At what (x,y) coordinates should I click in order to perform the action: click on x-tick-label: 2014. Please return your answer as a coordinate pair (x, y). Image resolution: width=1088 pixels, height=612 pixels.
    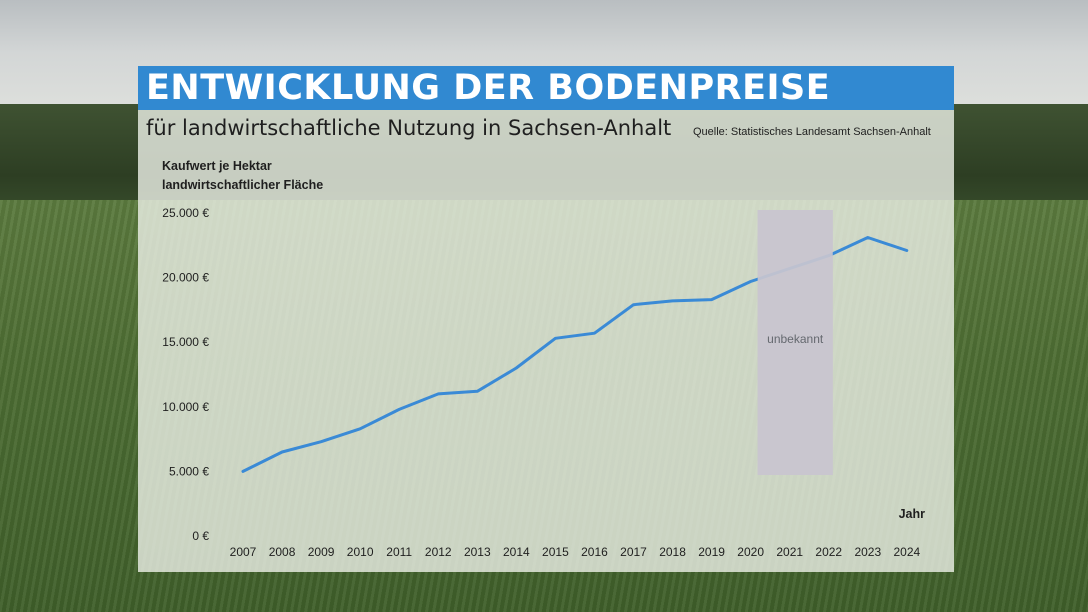
    Looking at the image, I should click on (516, 552).